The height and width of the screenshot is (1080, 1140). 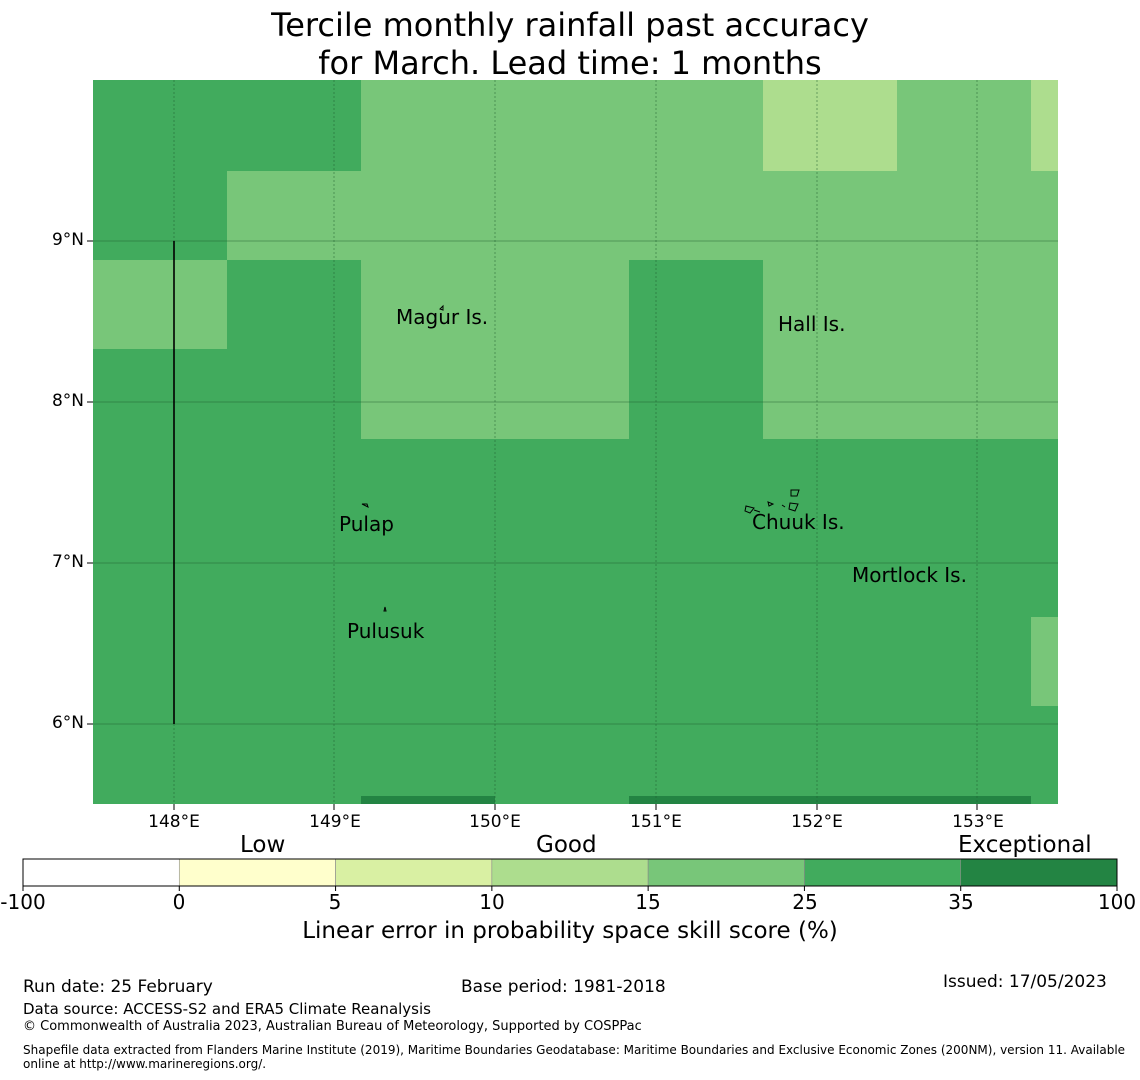 I want to click on lon-label-152e: 152°E, so click(x=817, y=822).